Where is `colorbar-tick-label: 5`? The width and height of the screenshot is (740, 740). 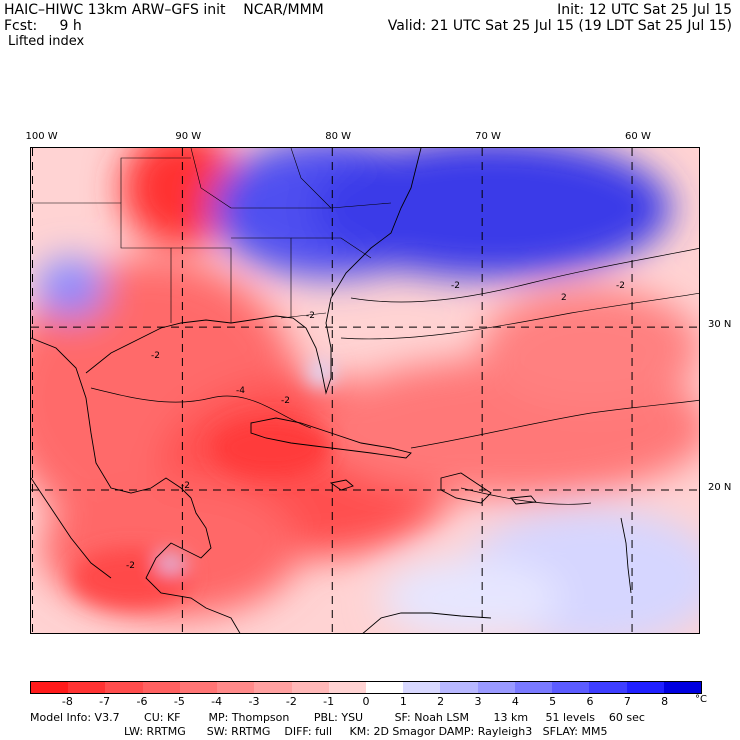
colorbar-tick-label: 5 is located at coordinates (553, 701).